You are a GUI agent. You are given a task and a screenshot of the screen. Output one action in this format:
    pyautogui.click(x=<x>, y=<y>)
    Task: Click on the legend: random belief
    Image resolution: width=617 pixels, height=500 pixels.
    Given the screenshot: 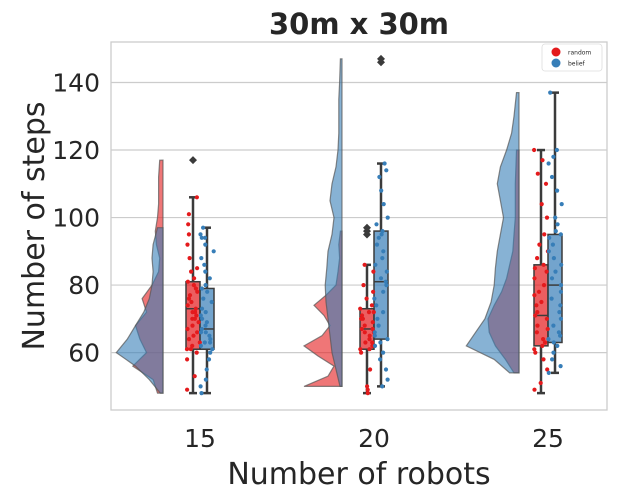 What is the action you would take?
    pyautogui.click(x=572, y=57)
    